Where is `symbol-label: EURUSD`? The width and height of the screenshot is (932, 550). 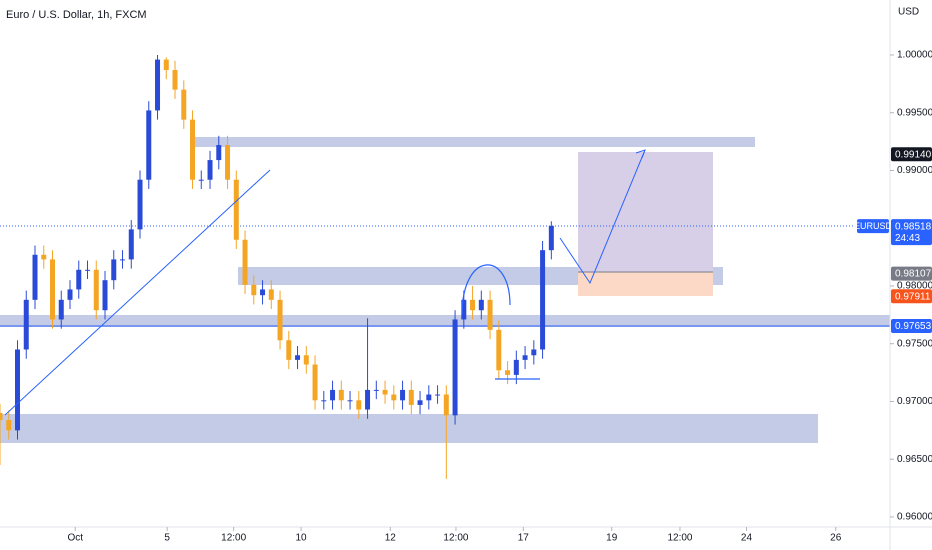
symbol-label: EURUSD is located at coordinates (873, 226).